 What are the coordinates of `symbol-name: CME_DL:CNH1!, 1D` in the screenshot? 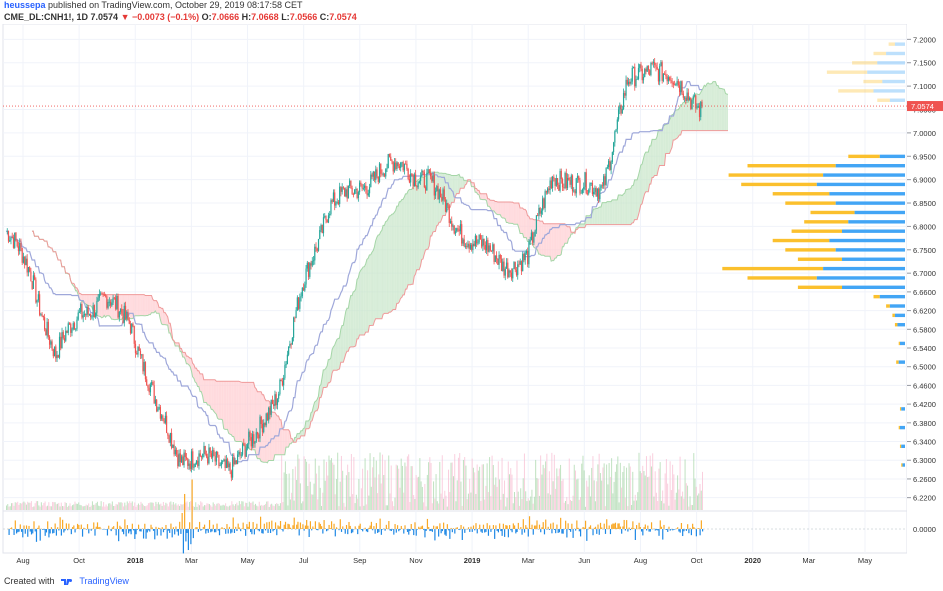 It's located at (46, 17).